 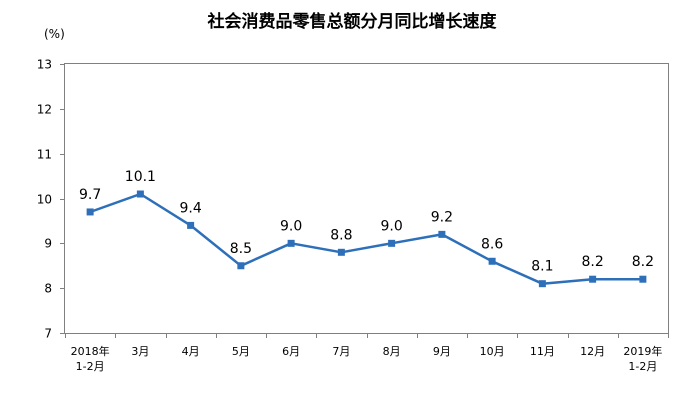 I want to click on x-tick-label-line: 5月, so click(x=241, y=351).